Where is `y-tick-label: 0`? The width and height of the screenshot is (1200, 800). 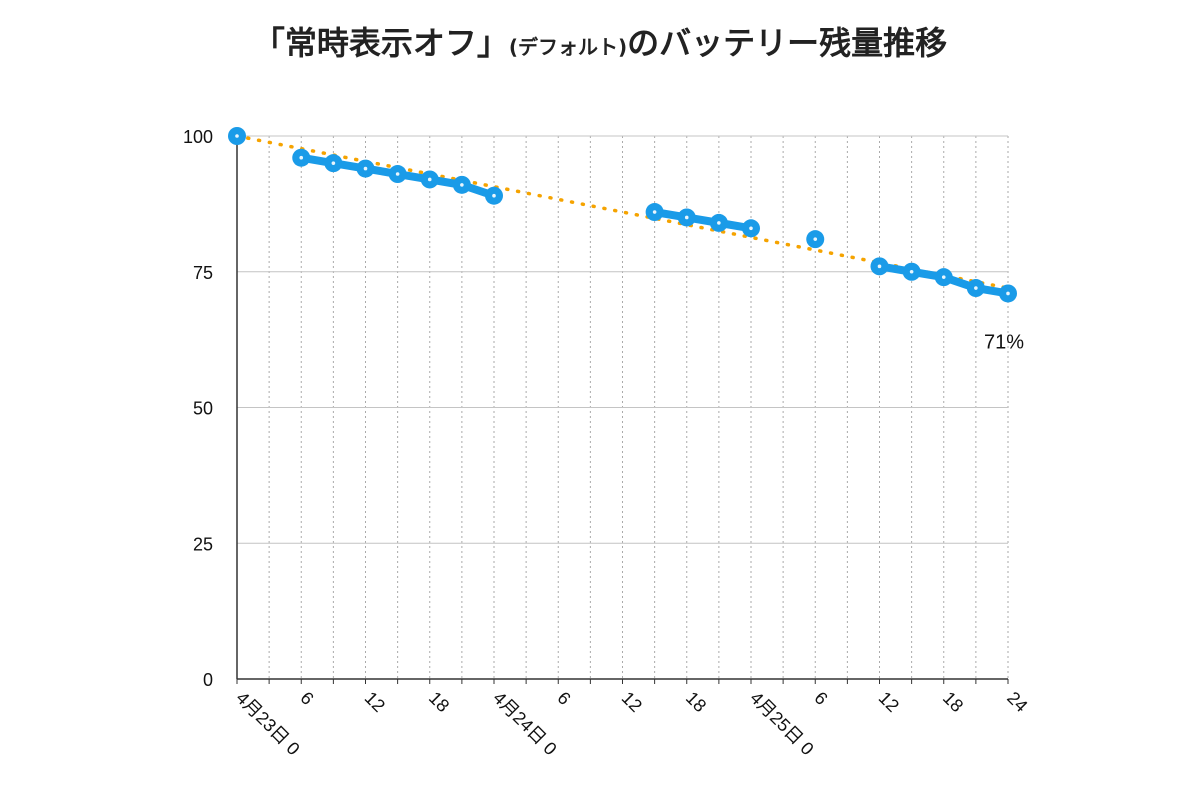
y-tick-label: 0 is located at coordinates (208, 680).